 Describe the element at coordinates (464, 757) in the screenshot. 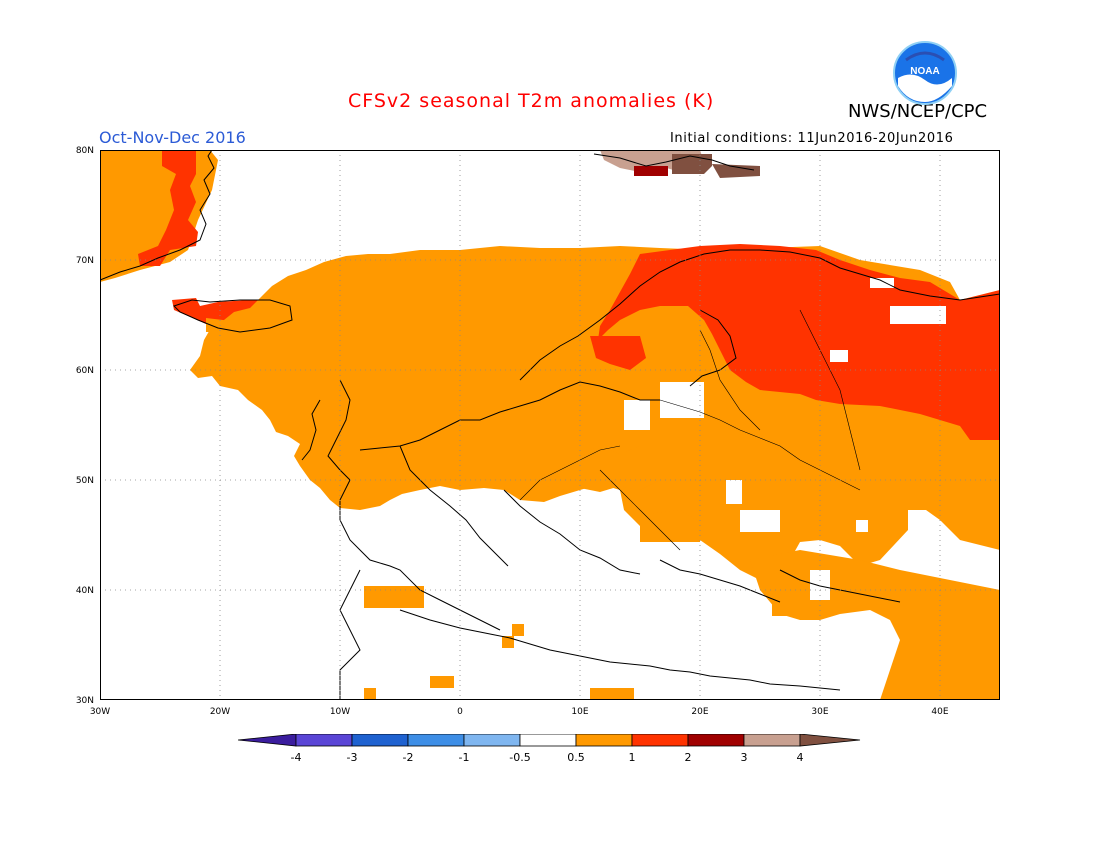

I see `colorbar-label-m1: -1` at that location.